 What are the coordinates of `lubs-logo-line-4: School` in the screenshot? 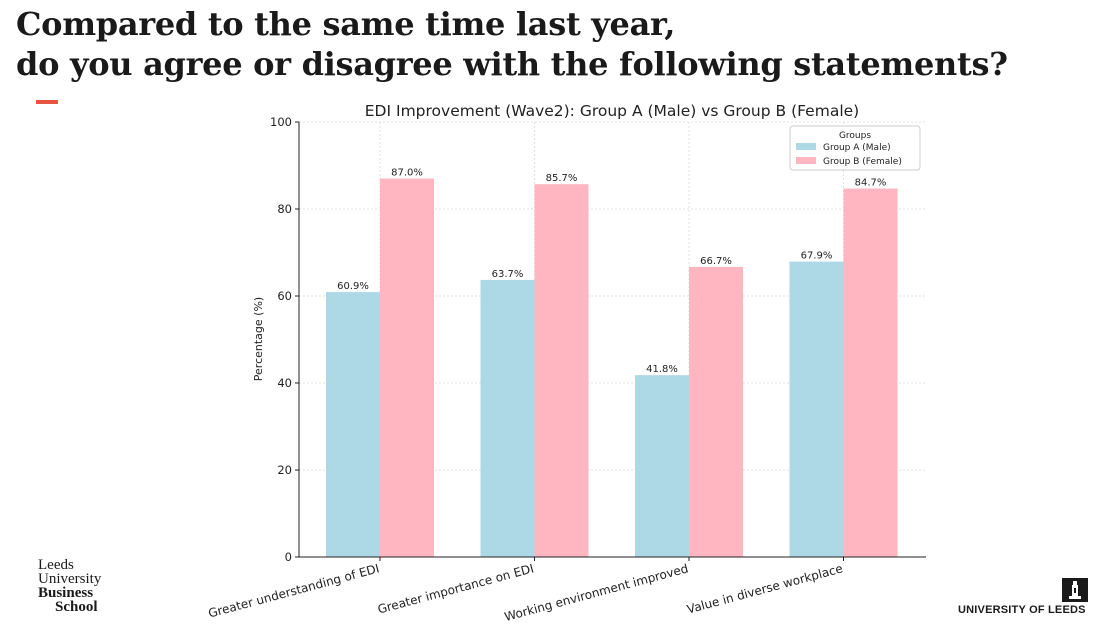 It's located at (76, 607).